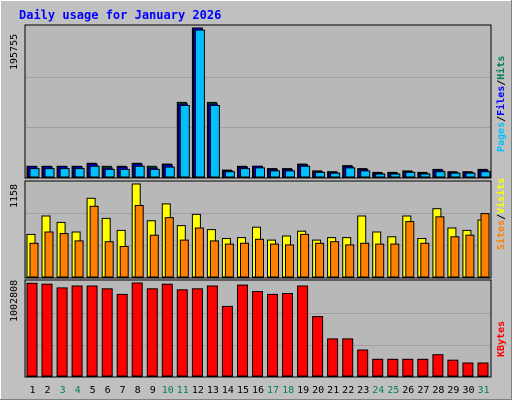 The image size is (512, 400). What do you see at coordinates (303, 390) in the screenshot?
I see `x-label-day-19: 19` at bounding box center [303, 390].